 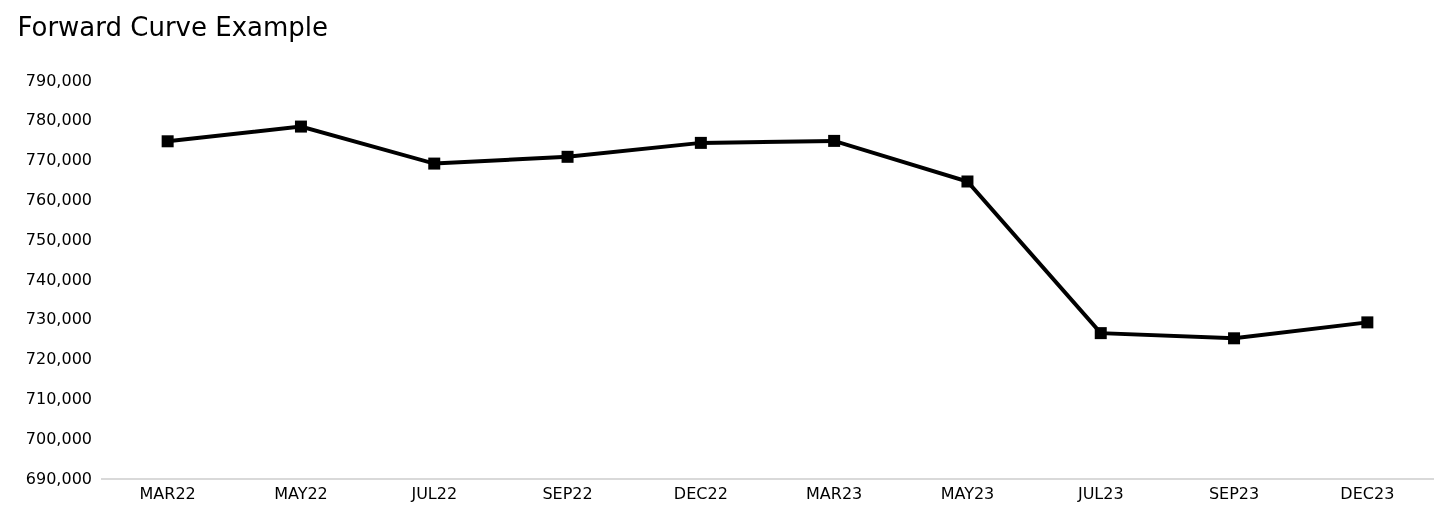 What do you see at coordinates (567, 494) in the screenshot?
I see `x-tick-label: SEP22` at bounding box center [567, 494].